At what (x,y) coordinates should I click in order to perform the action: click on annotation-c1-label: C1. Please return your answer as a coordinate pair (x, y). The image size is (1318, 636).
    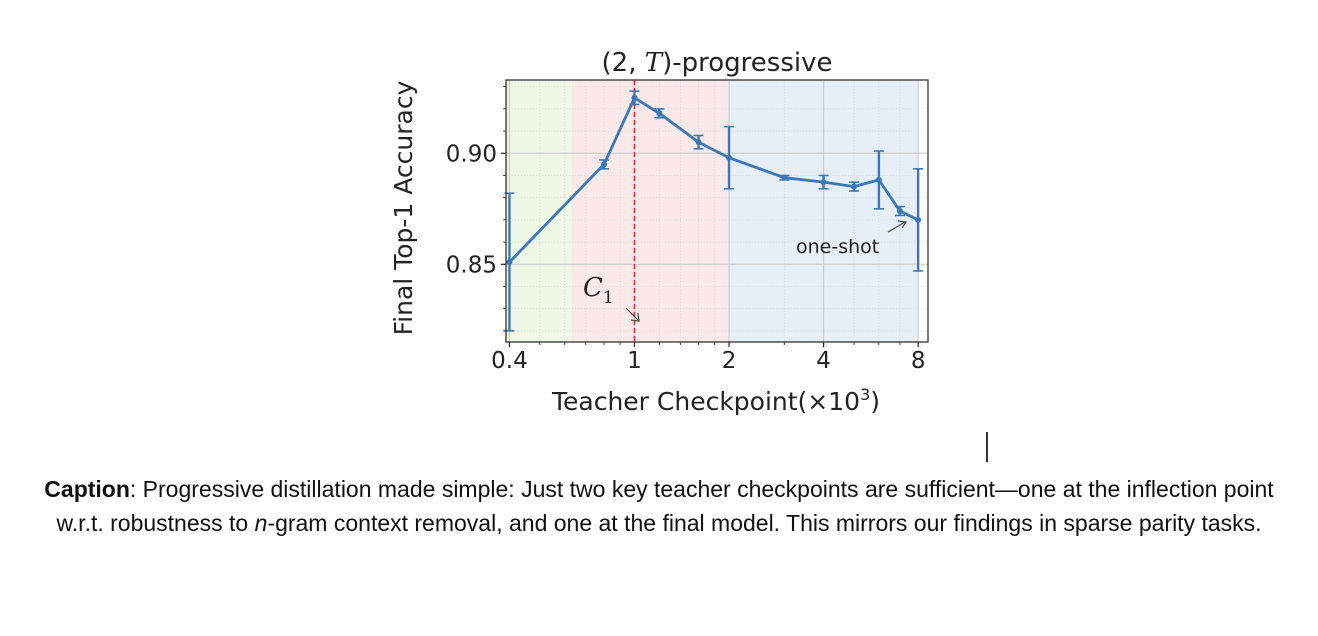
    Looking at the image, I should click on (598, 290).